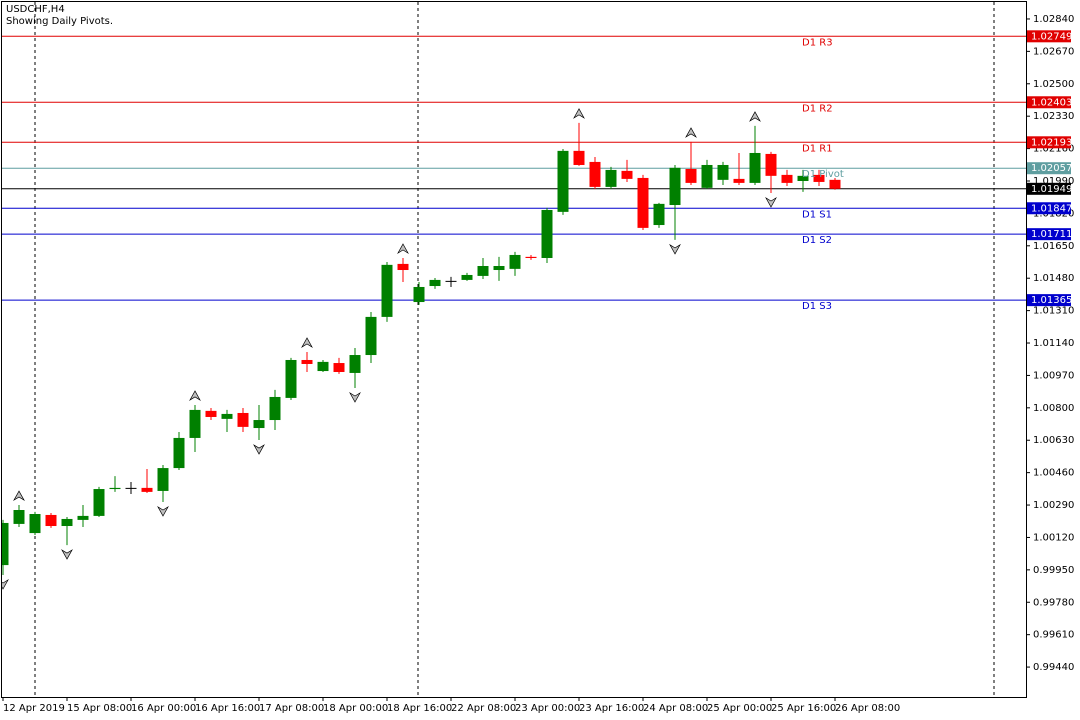 This screenshot has height=720, width=1080. What do you see at coordinates (1051, 300) in the screenshot?
I see `price-tag-label: 1.01365` at bounding box center [1051, 300].